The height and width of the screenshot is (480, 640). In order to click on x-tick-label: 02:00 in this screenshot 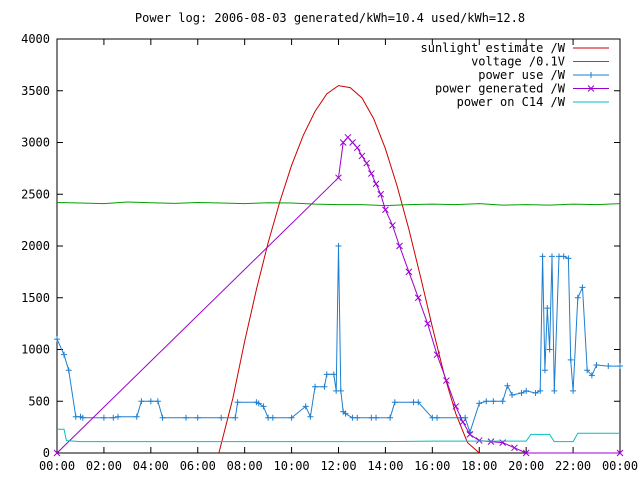, I will do `click(104, 466)`.